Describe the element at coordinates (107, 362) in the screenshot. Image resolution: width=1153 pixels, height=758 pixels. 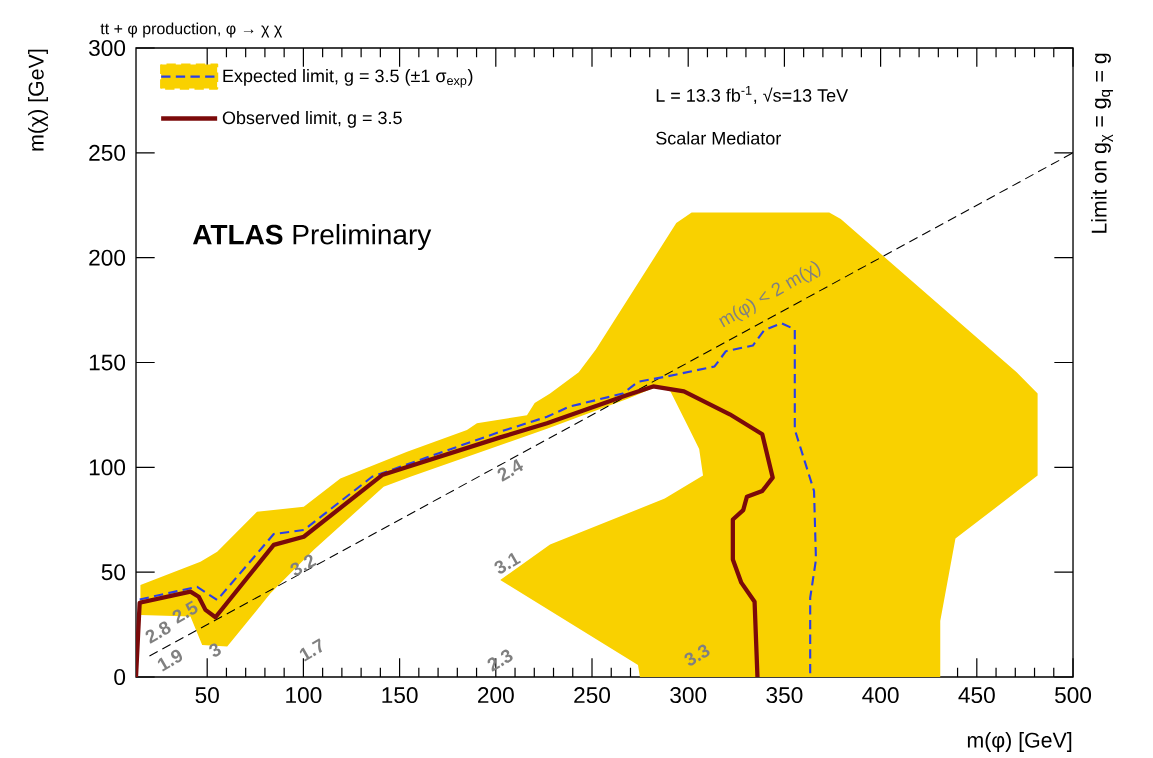
I see `y-tick-label: 150` at that location.